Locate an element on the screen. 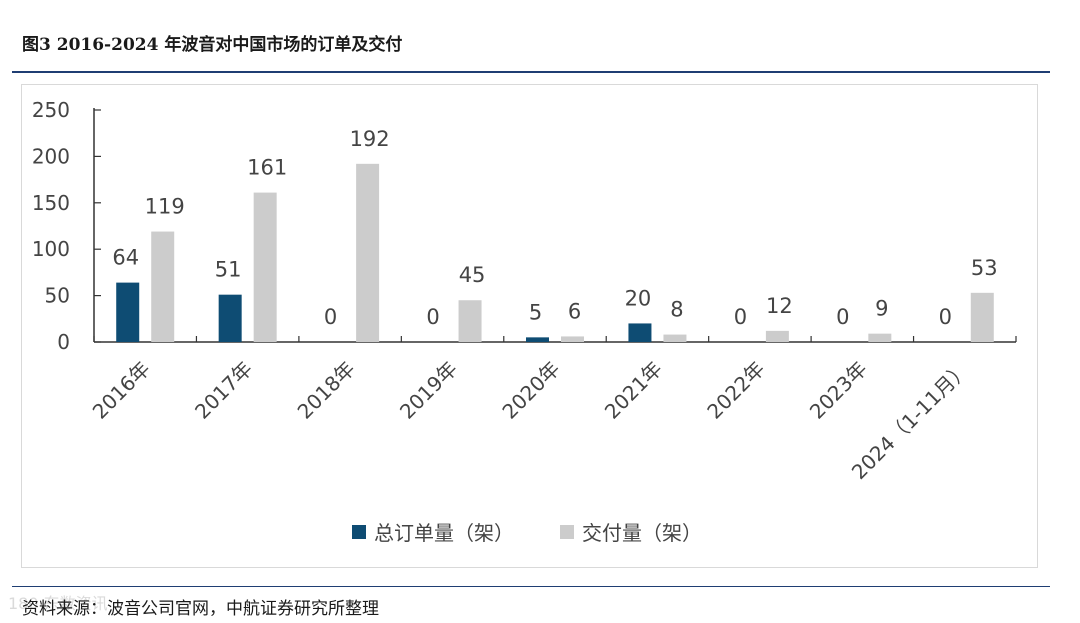 The height and width of the screenshot is (623, 1080). y-tick-label: 0 is located at coordinates (63, 342).